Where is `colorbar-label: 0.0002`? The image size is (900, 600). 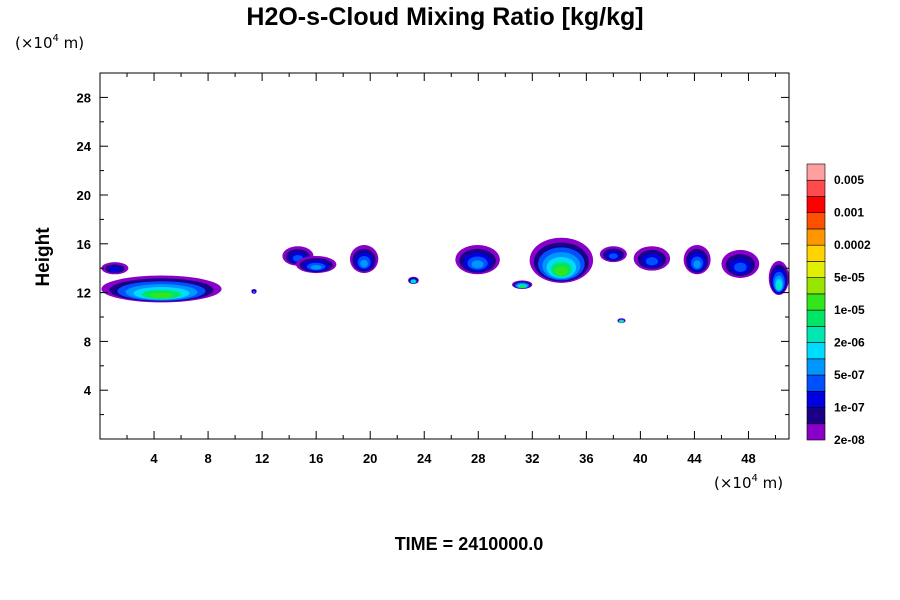
colorbar-label: 0.0002 is located at coordinates (852, 245).